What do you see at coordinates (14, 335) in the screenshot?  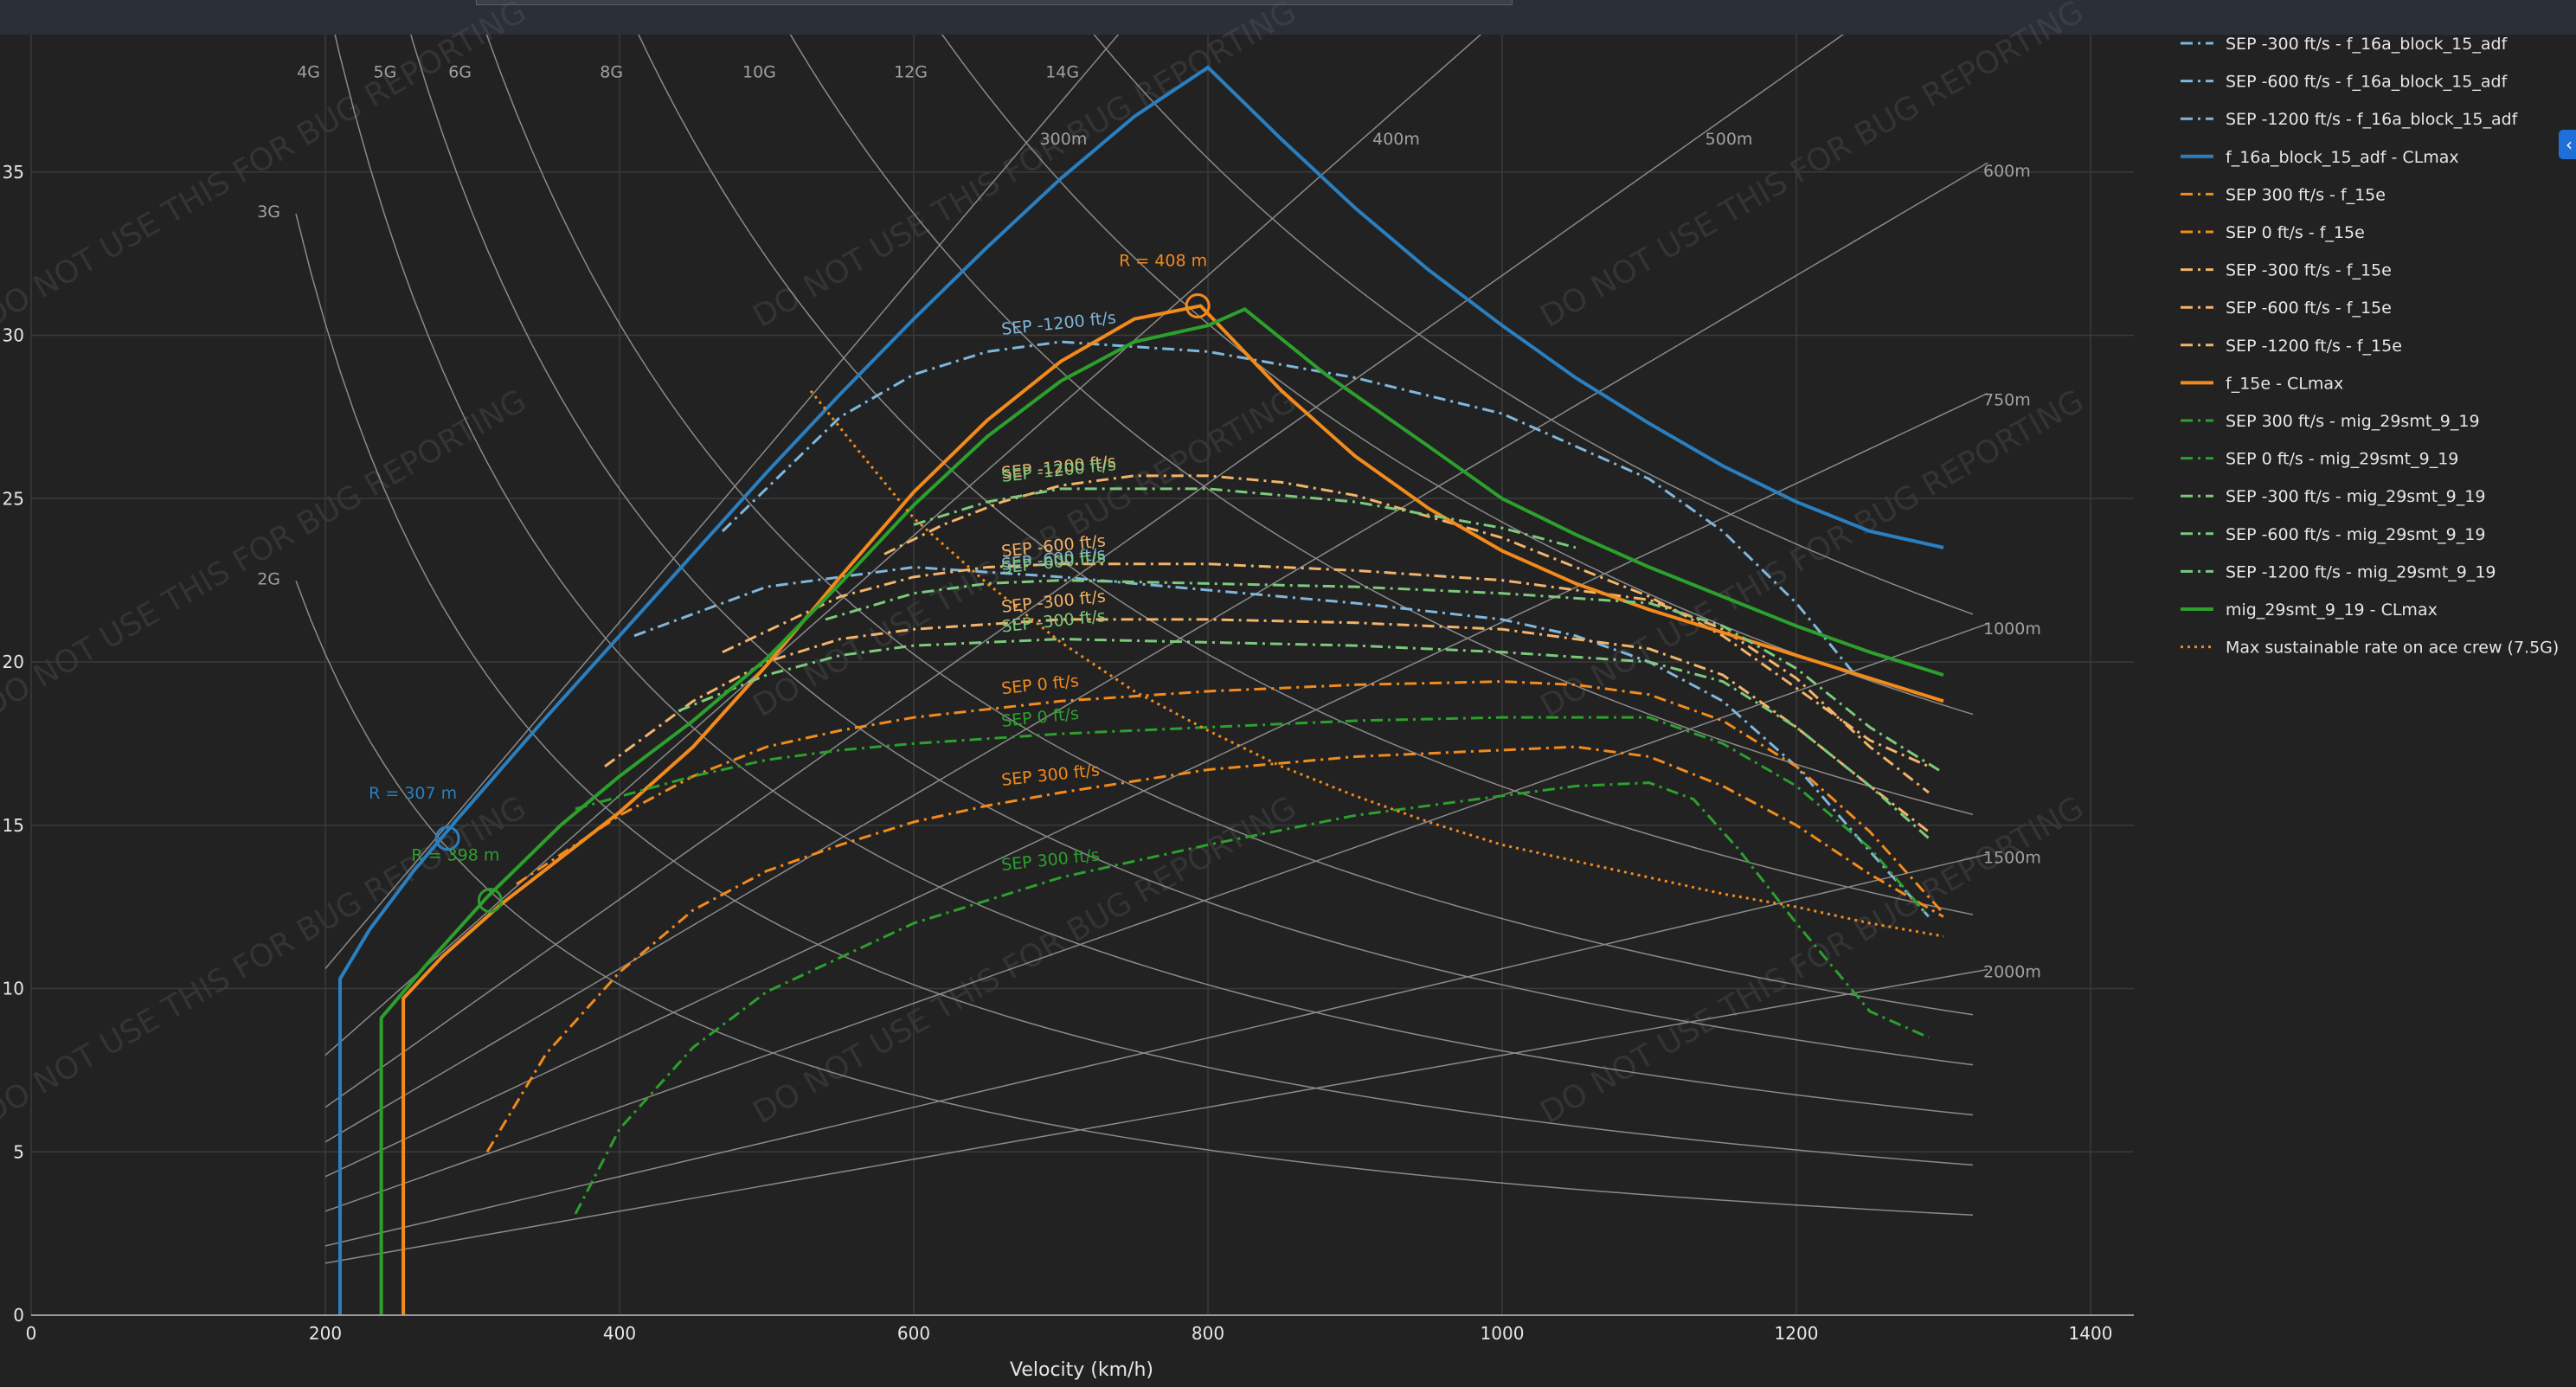 I see `y-tick-label: 30` at bounding box center [14, 335].